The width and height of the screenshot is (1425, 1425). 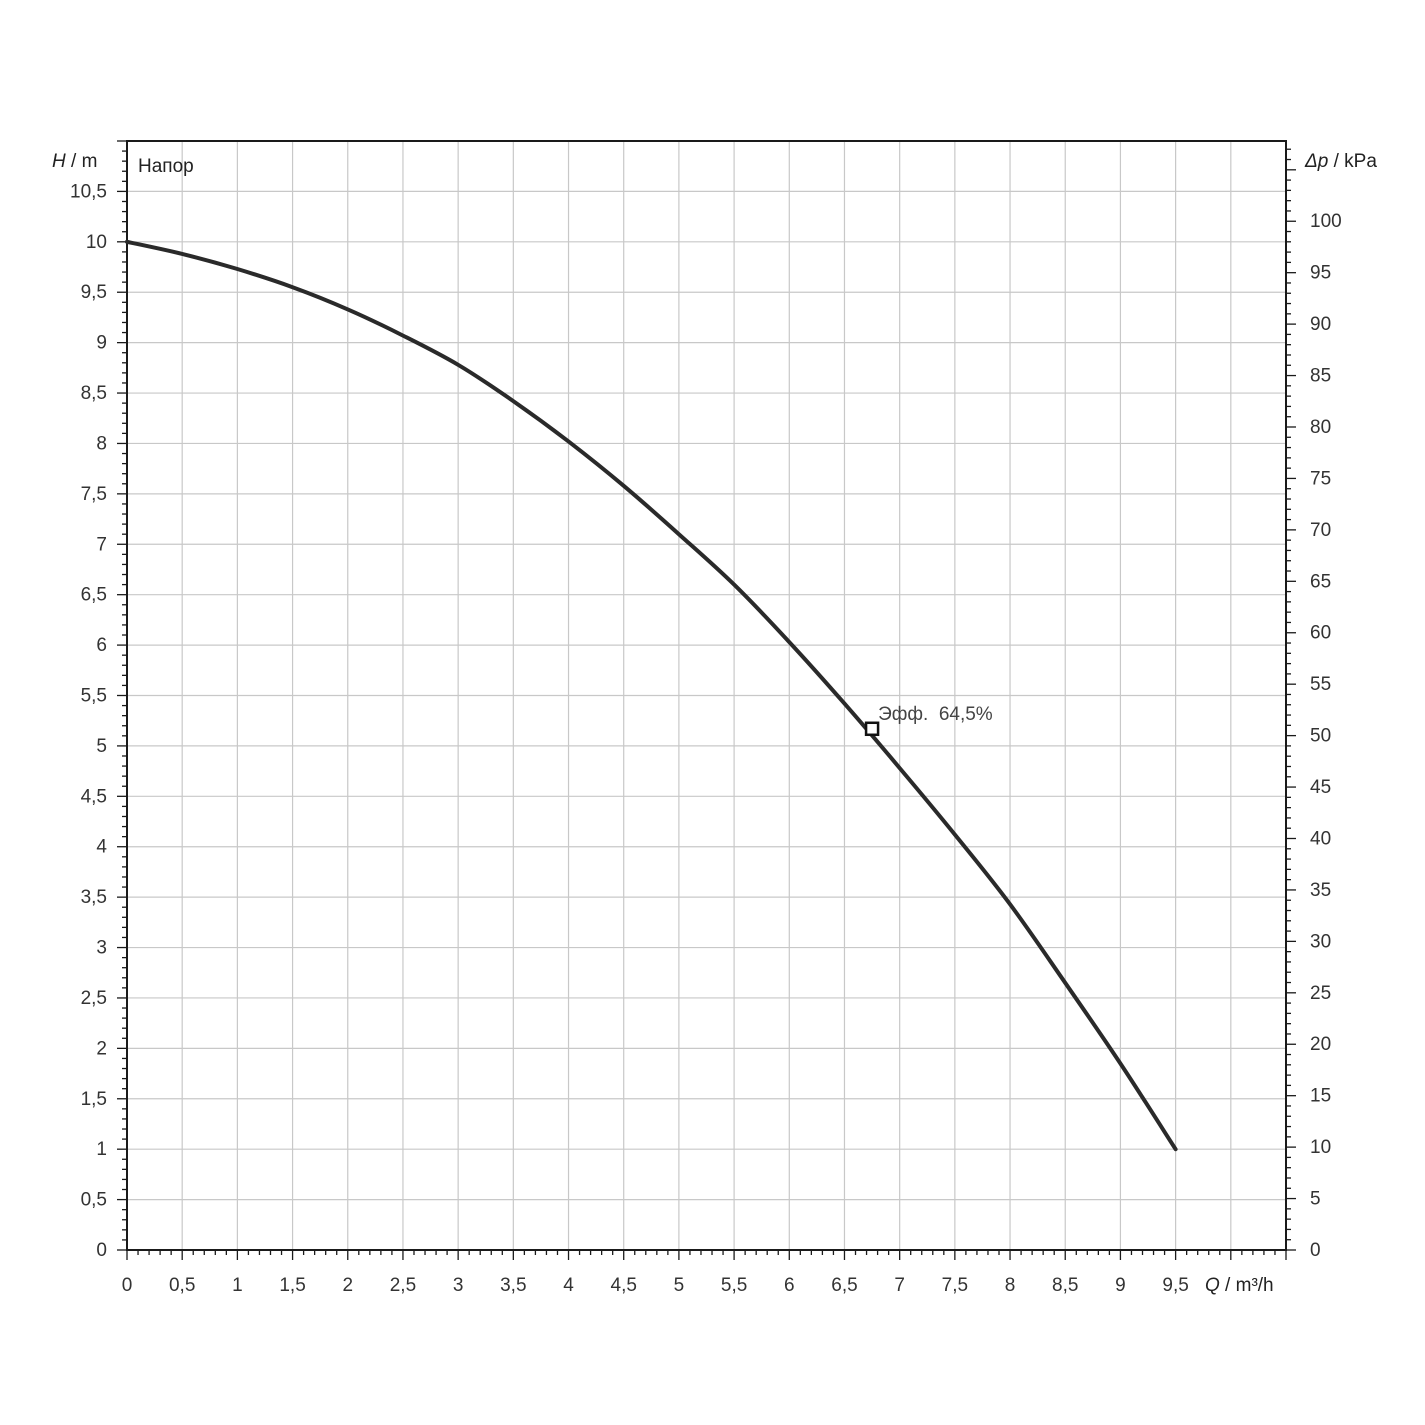 What do you see at coordinates (844, 1285) in the screenshot?
I see `x-tick-label: 6,5` at bounding box center [844, 1285].